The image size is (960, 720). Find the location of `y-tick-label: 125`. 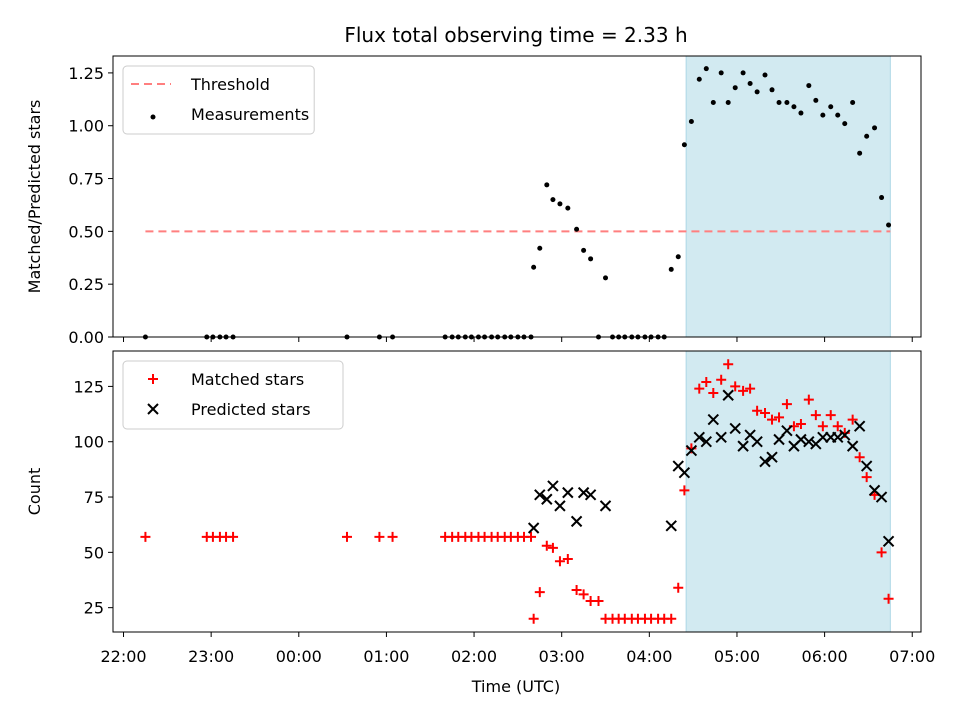

y-tick-label: 125 is located at coordinates (88, 386).